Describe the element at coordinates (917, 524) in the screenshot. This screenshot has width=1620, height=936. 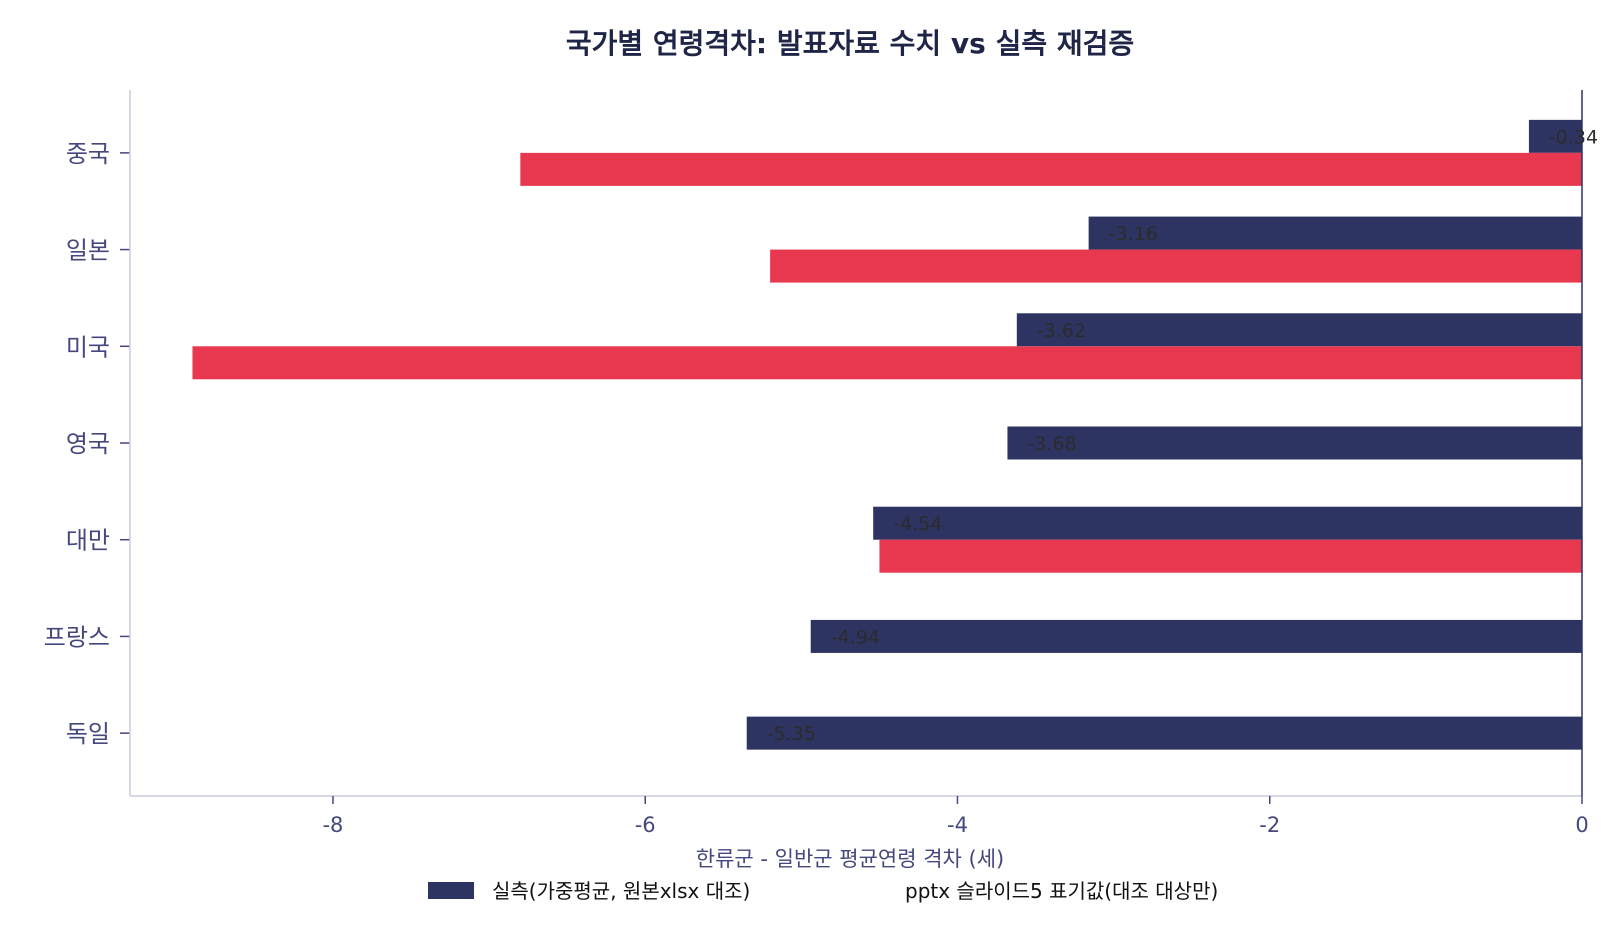
I see `data-label-4: -4.54` at that location.